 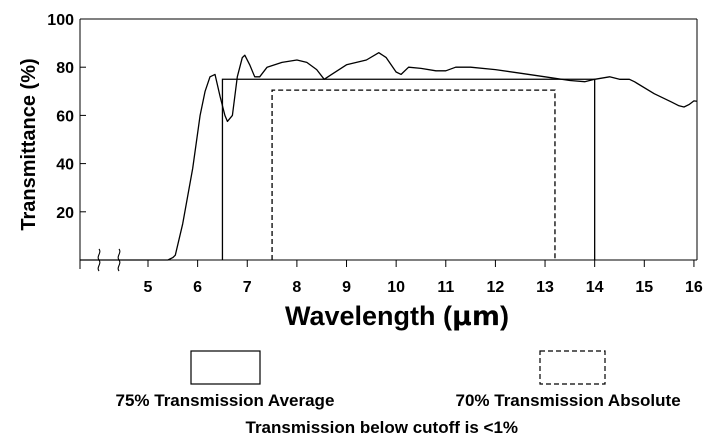 What do you see at coordinates (382, 427) in the screenshot?
I see `footnote: Transmission below cutoff is <1%` at bounding box center [382, 427].